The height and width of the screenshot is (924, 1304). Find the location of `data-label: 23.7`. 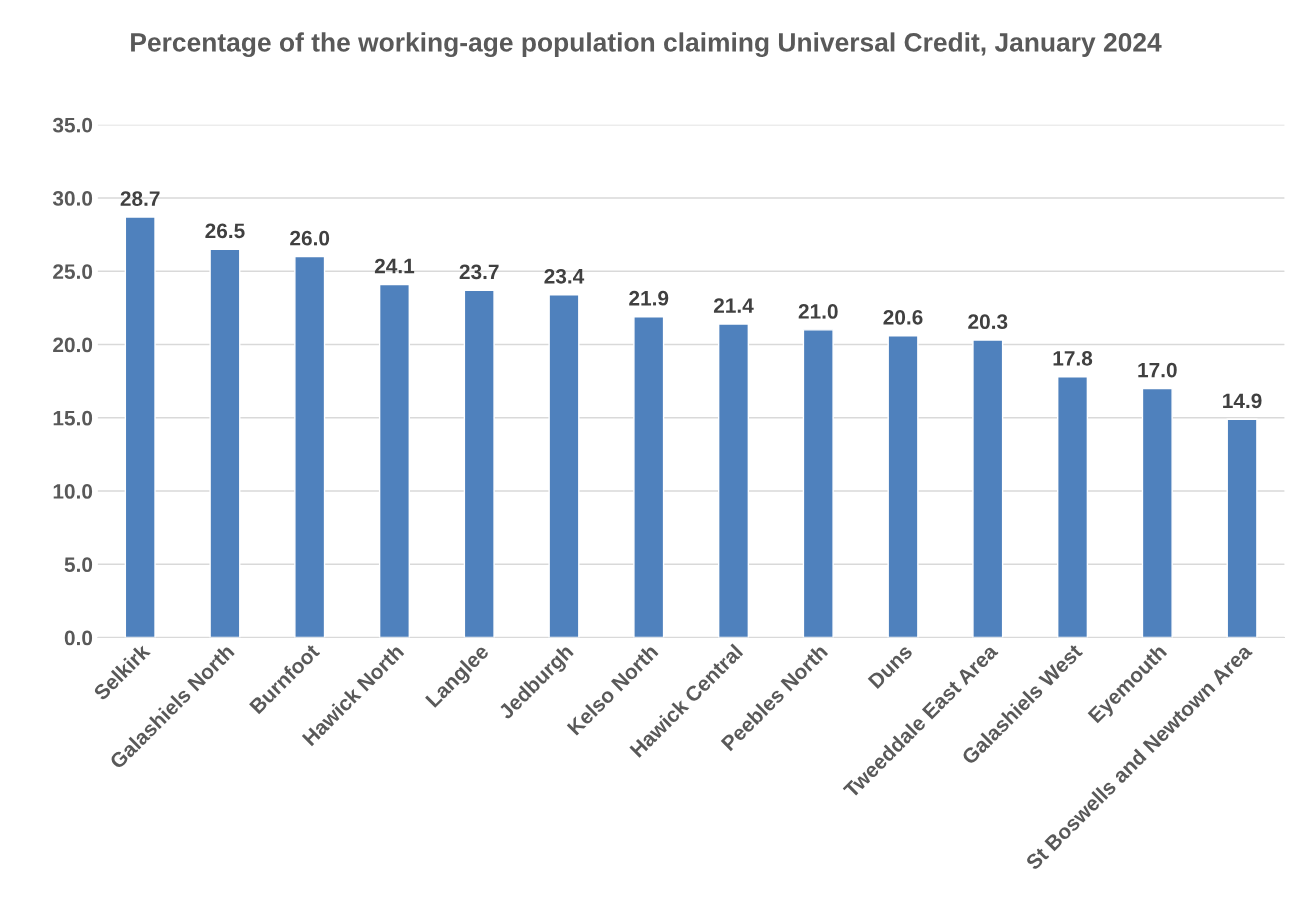

data-label: 23.7 is located at coordinates (479, 272).